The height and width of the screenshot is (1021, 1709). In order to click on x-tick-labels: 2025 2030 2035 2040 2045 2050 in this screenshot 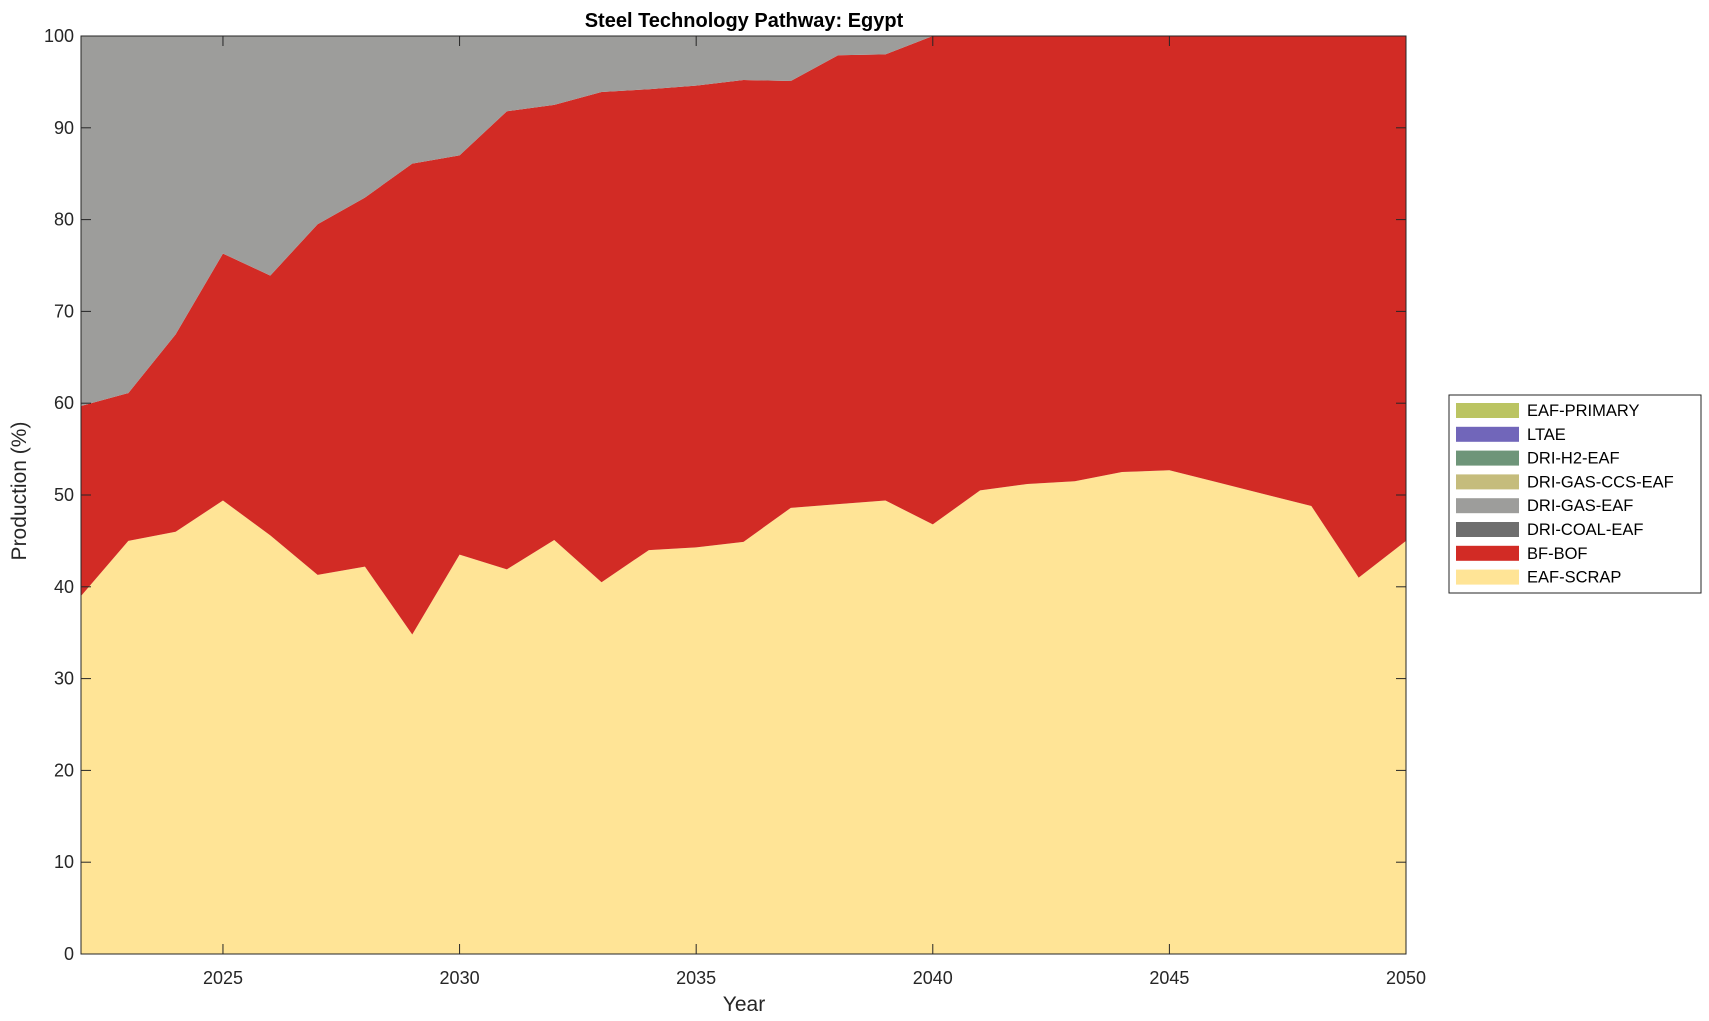, I will do `click(814, 978)`.